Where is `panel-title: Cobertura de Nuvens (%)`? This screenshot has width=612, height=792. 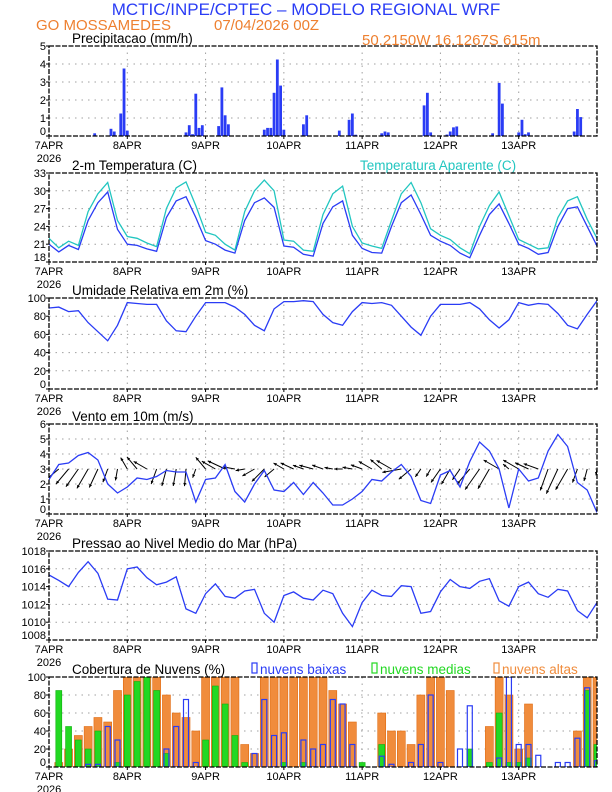 panel-title: Cobertura de Nuvens (%) is located at coordinates (148, 669).